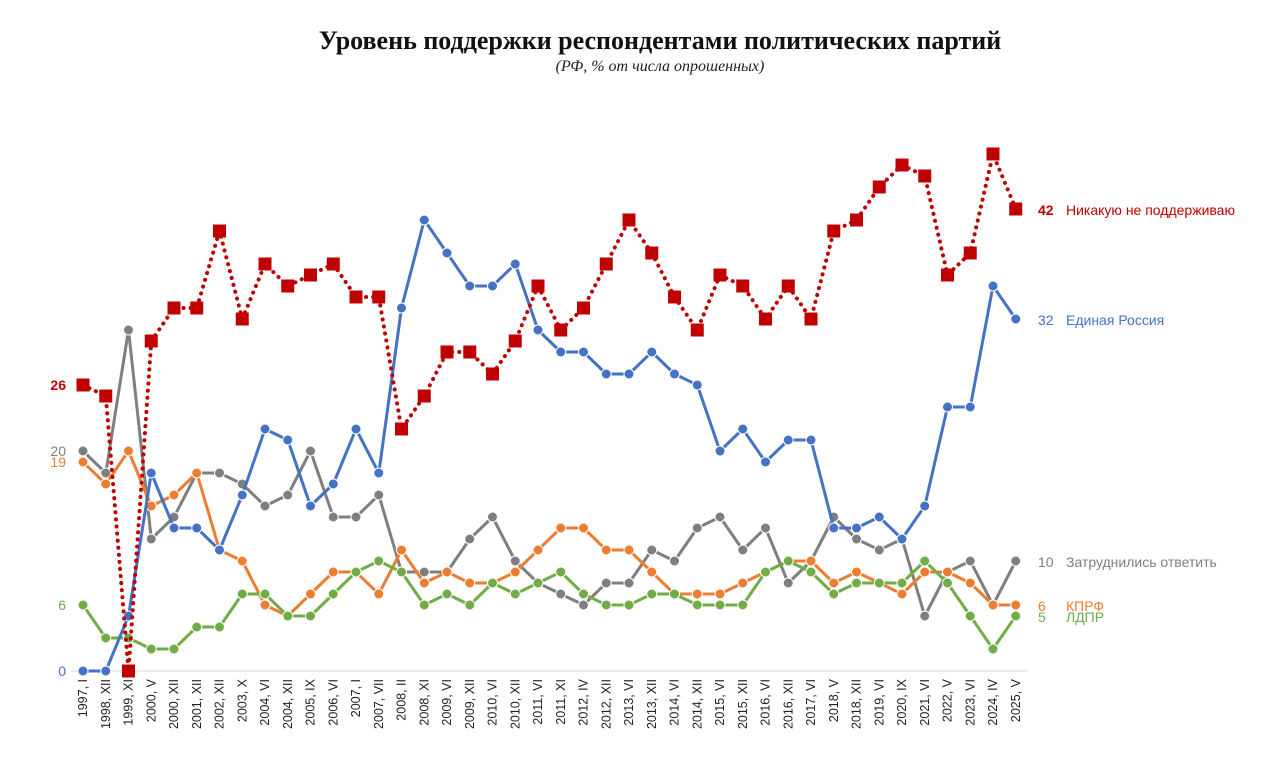  Describe the element at coordinates (288, 704) in the screenshot. I see `x-tick-label: 2004, XII` at that location.